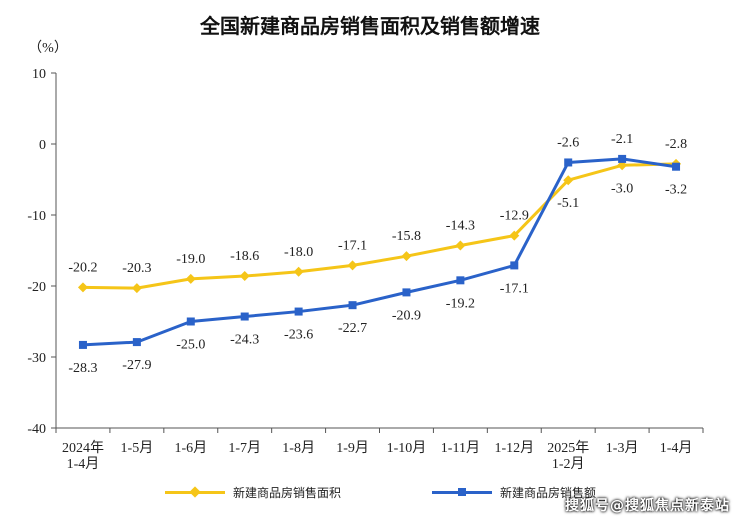 This screenshot has height=521, width=740. Describe the element at coordinates (48, 48) in the screenshot. I see `y-axis-unit-label: （%）` at that location.